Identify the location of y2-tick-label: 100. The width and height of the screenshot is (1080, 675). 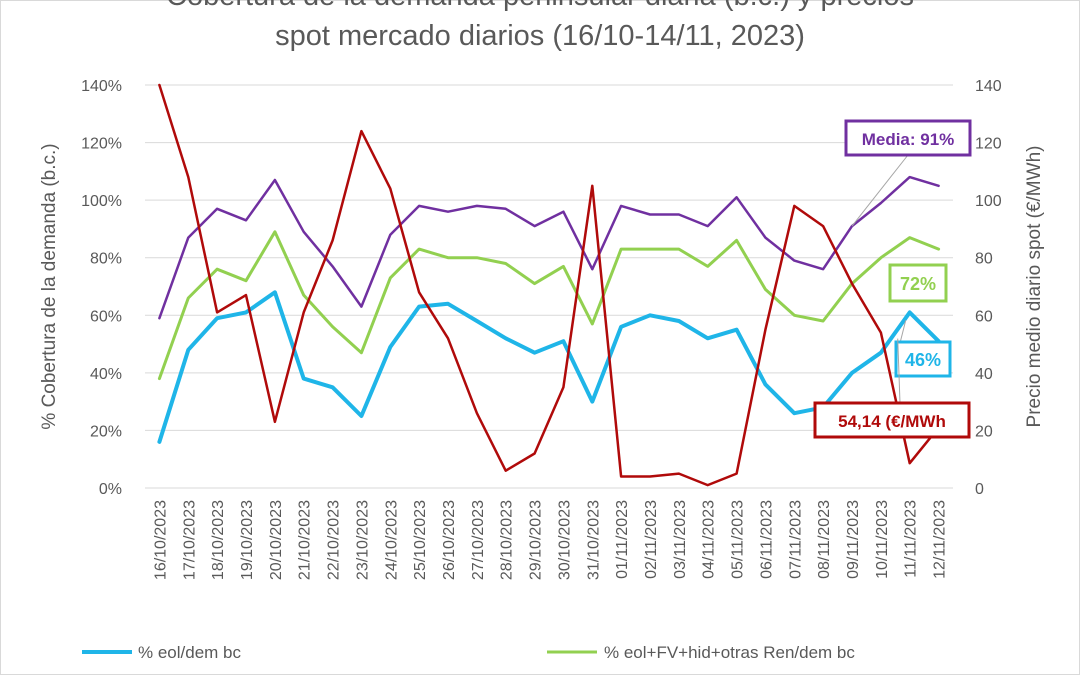
(988, 201).